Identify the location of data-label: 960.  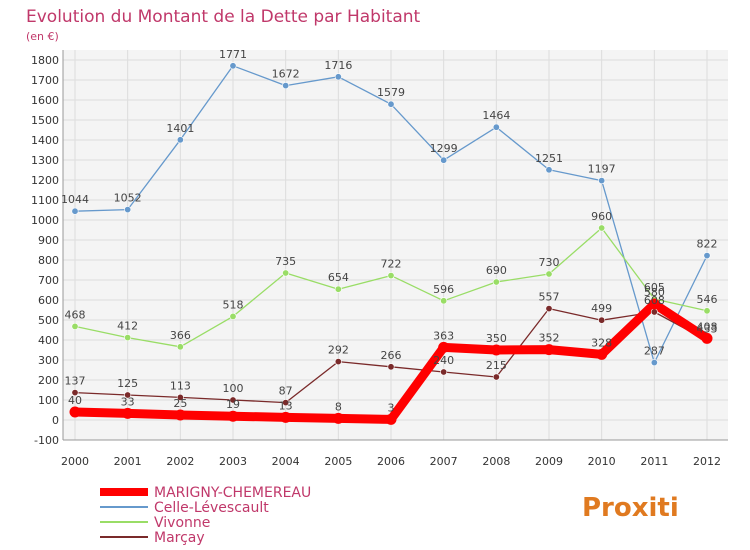
(601, 216).